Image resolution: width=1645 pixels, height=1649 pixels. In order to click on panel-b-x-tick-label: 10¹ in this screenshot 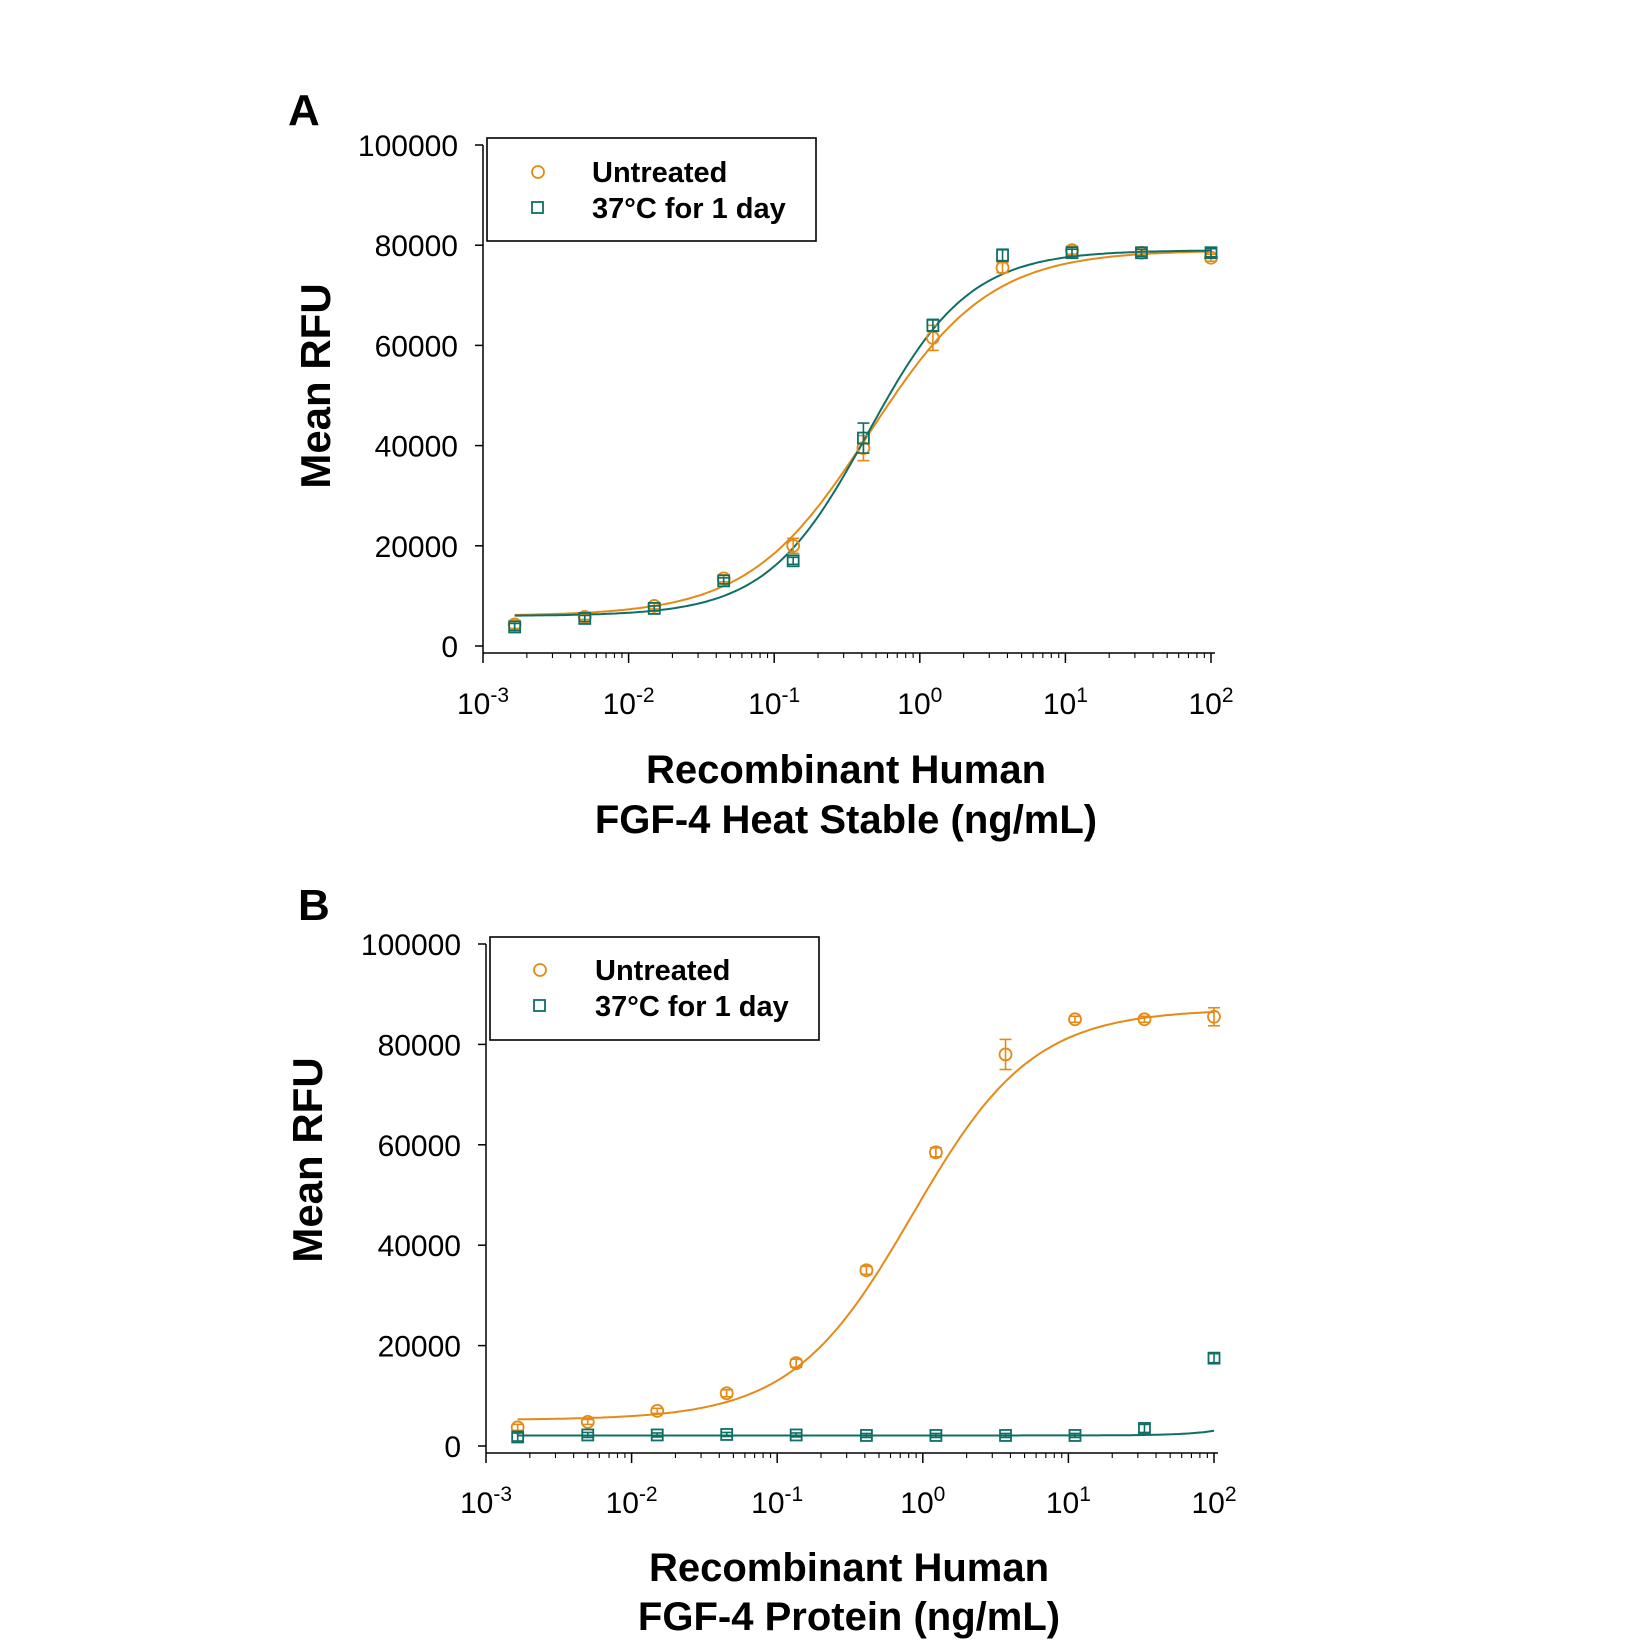, I will do `click(1068, 1501)`.